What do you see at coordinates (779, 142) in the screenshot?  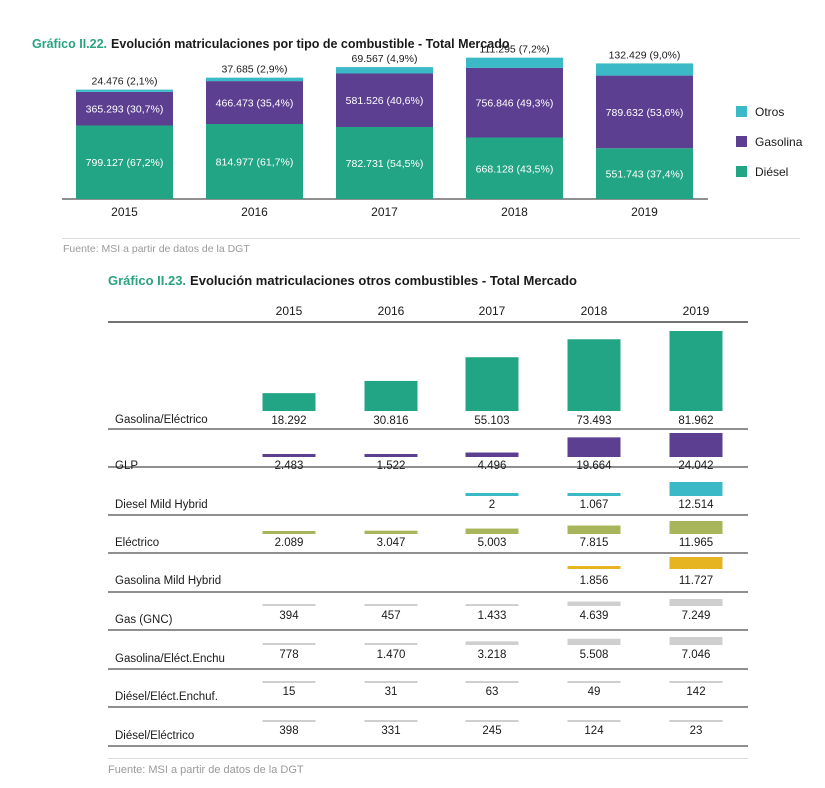 I see `chart1-legend-label-gasolina: Gasolina` at bounding box center [779, 142].